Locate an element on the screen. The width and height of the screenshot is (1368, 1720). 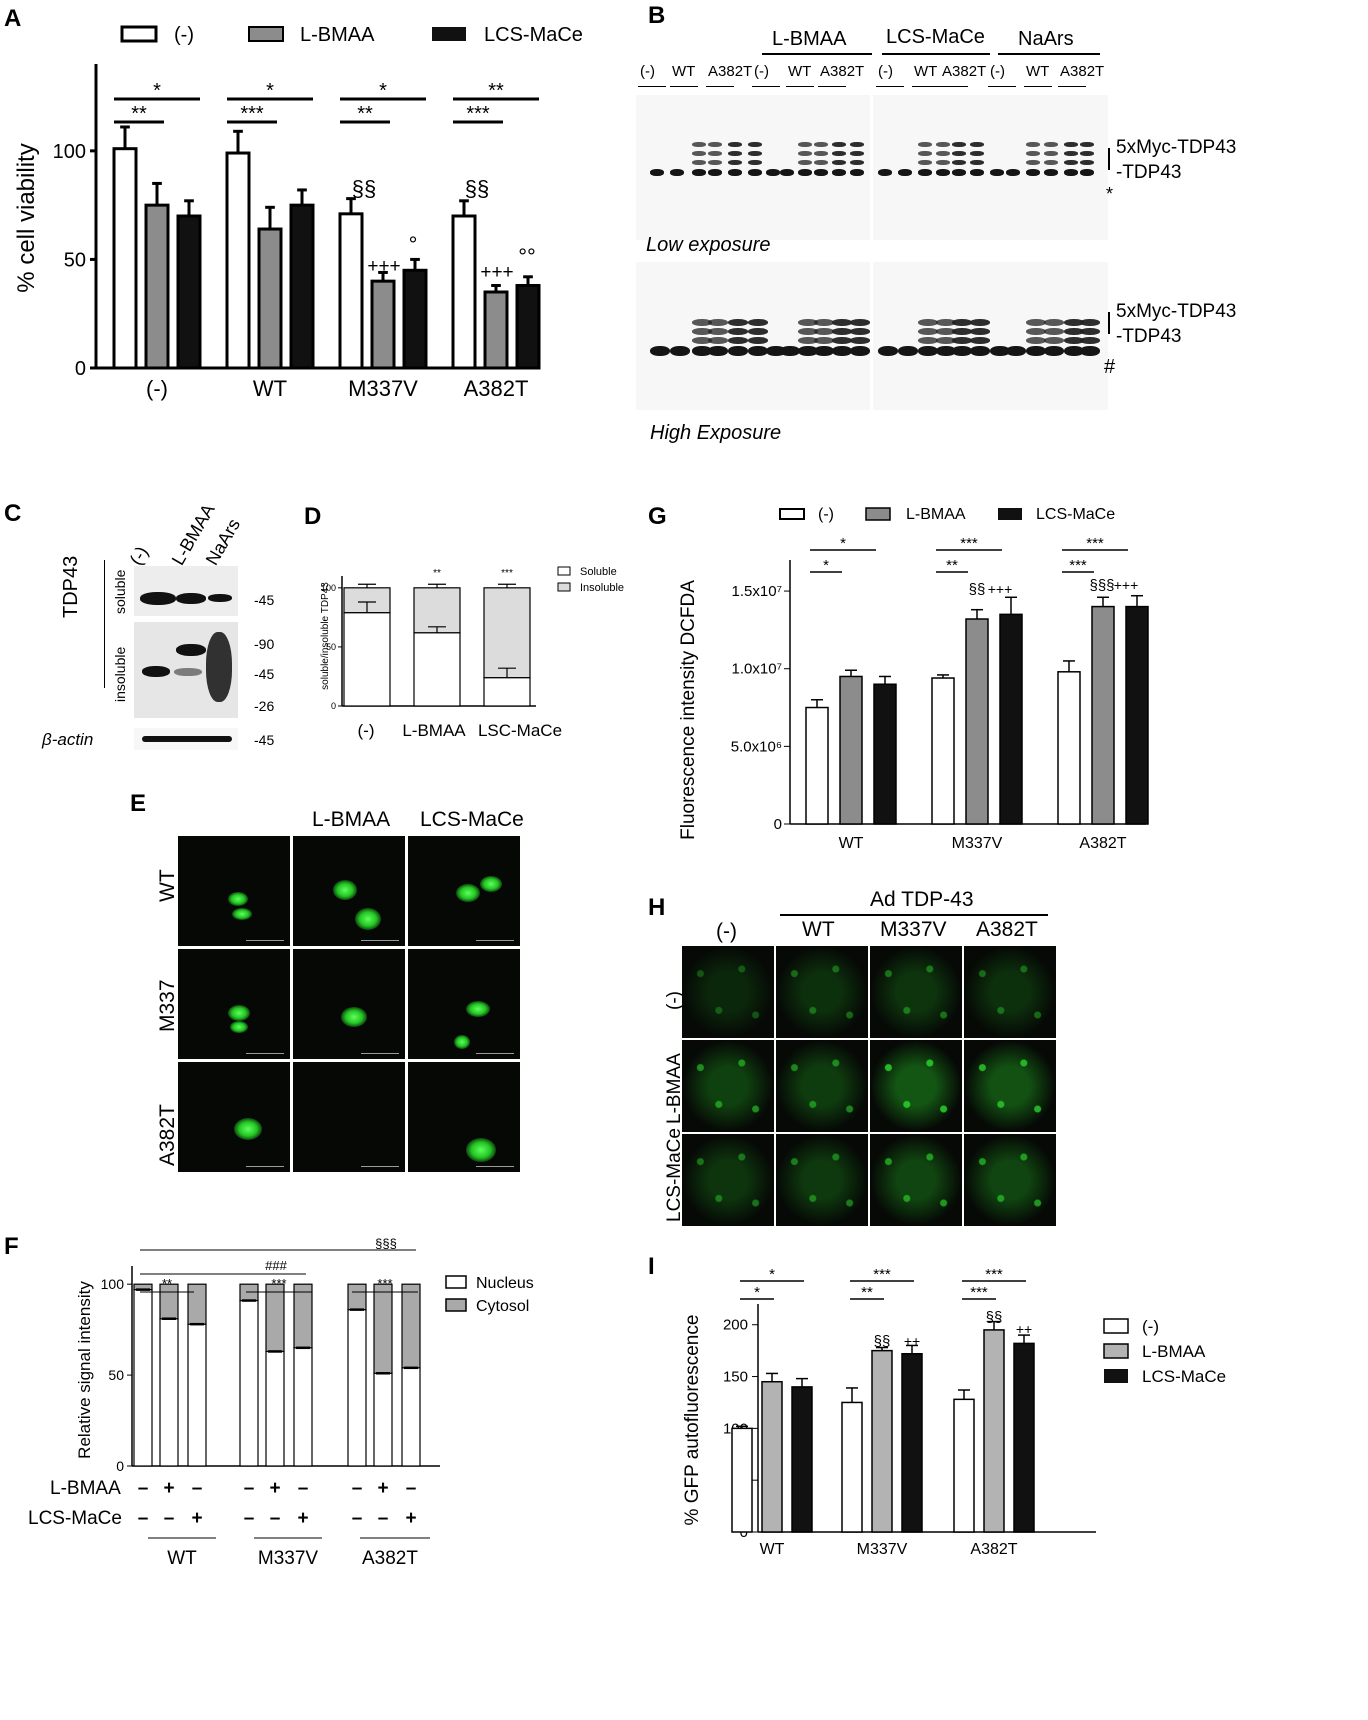
f-sign-bmaa-3: – is located at coordinates (249, 1488).